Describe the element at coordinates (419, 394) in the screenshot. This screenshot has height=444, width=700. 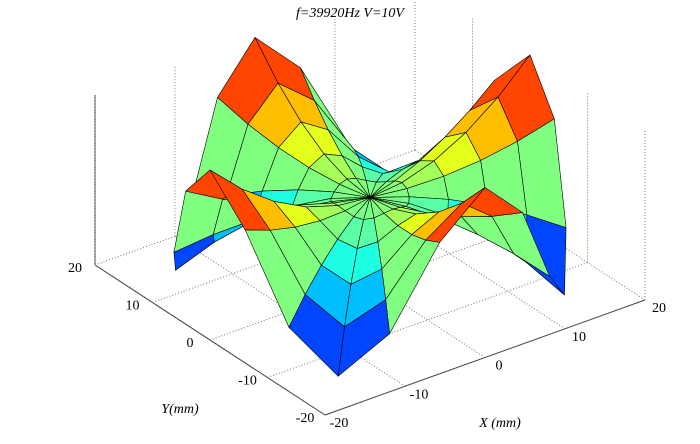
I see `x-tick-label: -10` at that location.